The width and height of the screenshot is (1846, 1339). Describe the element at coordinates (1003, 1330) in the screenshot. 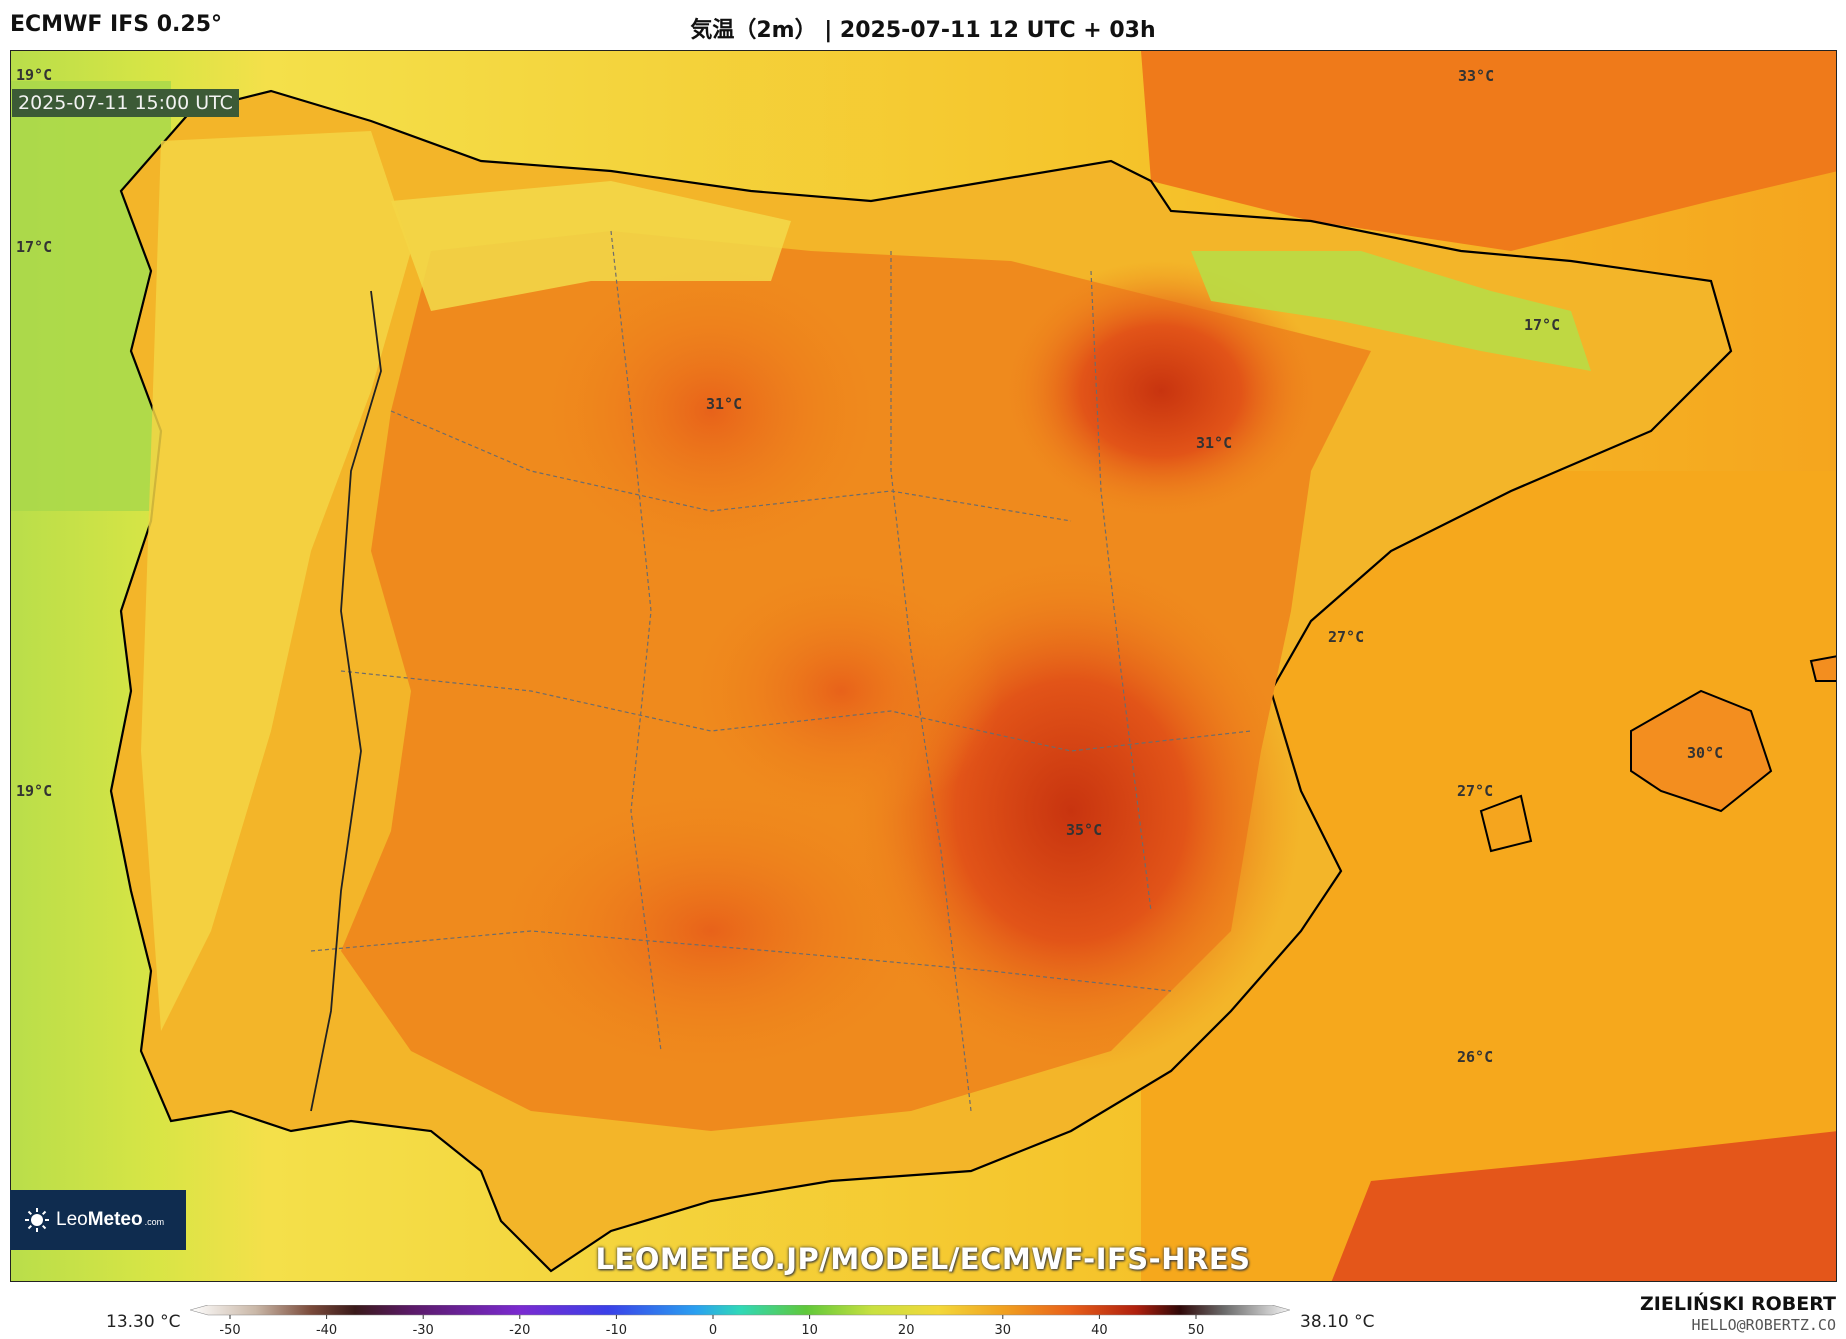

I see `scale-tick-label: 30` at that location.